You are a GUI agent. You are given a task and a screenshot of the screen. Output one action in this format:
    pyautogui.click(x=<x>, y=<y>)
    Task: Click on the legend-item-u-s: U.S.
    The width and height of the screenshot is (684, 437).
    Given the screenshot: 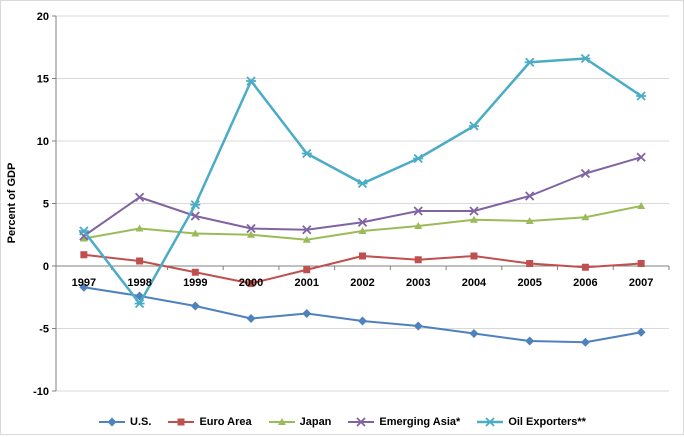 What is the action you would take?
    pyautogui.click(x=124, y=422)
    